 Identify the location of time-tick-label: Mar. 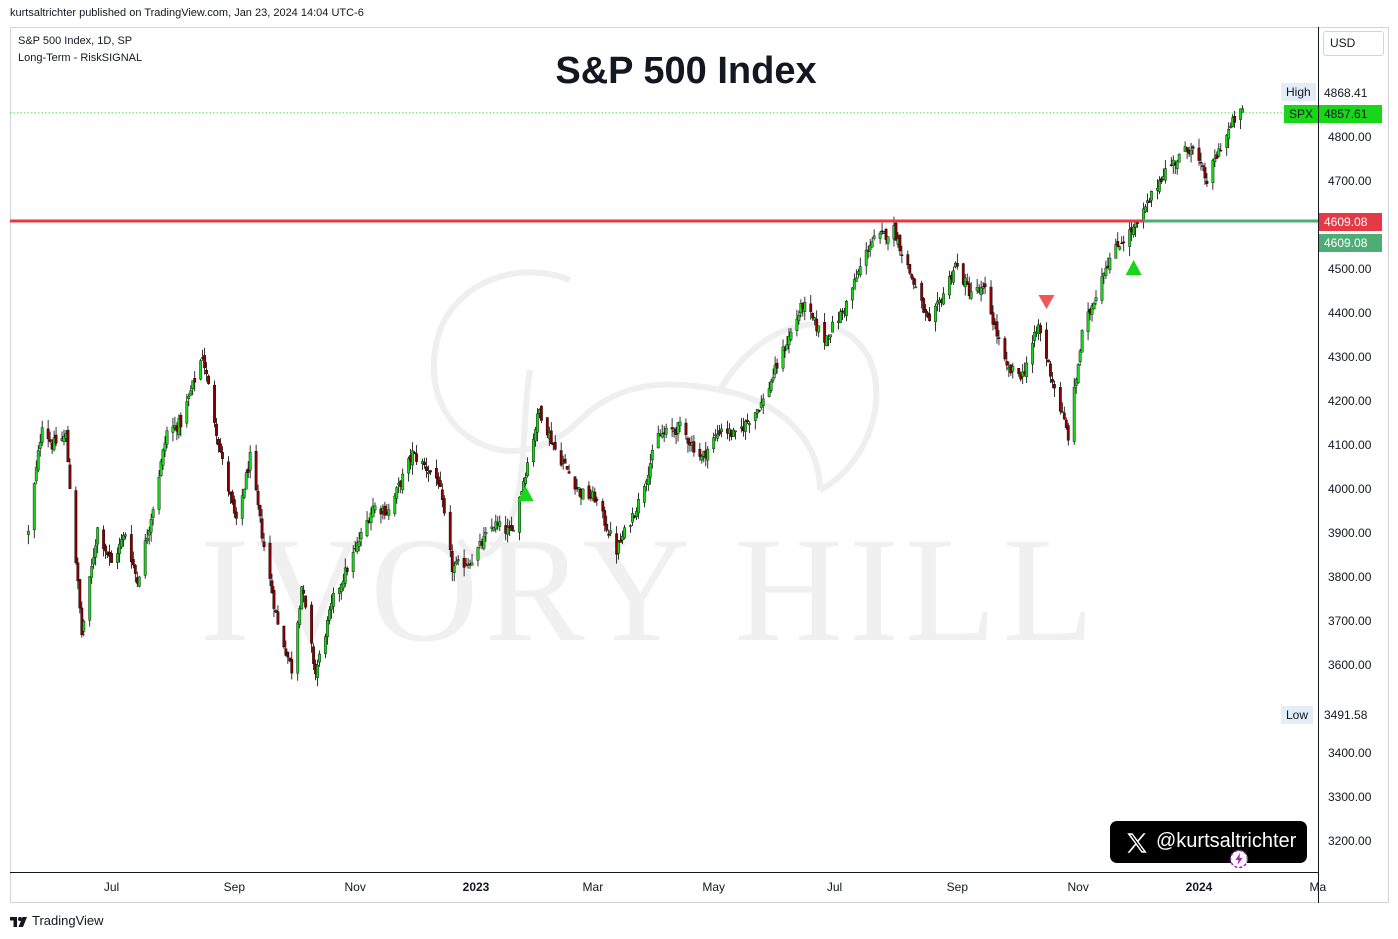
(593, 887).